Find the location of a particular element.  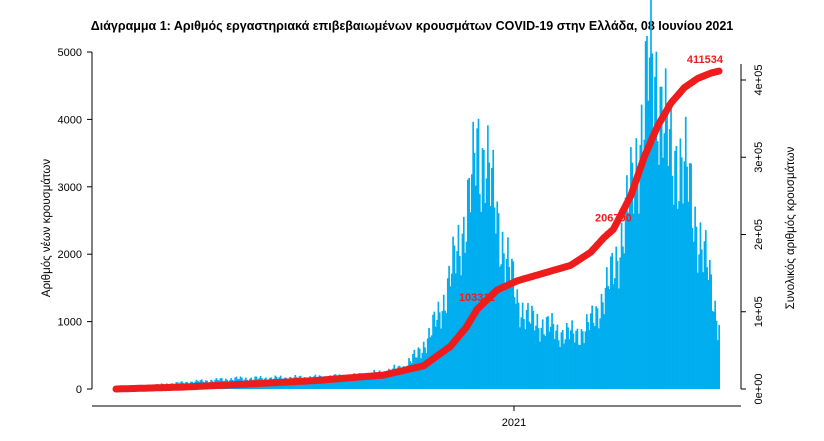

y2-tick-label: 3e+05 is located at coordinates (759, 157).